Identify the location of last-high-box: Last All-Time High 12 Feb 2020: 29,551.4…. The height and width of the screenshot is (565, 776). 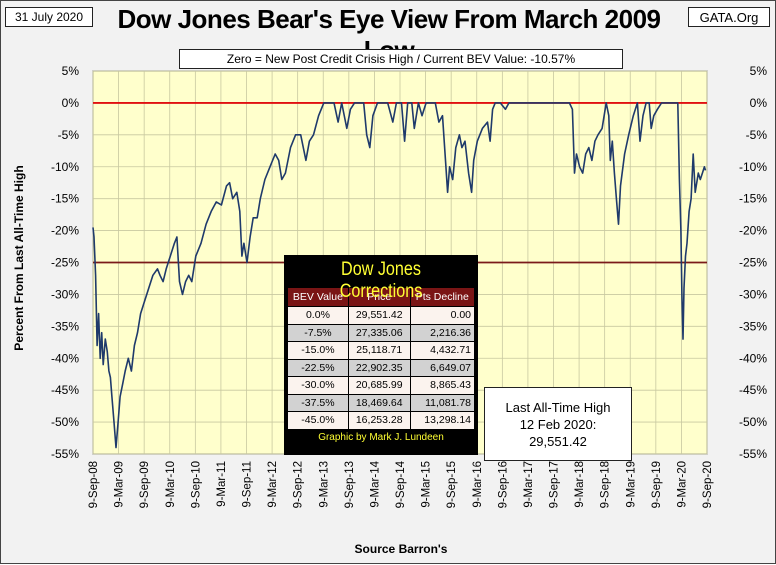
(558, 424).